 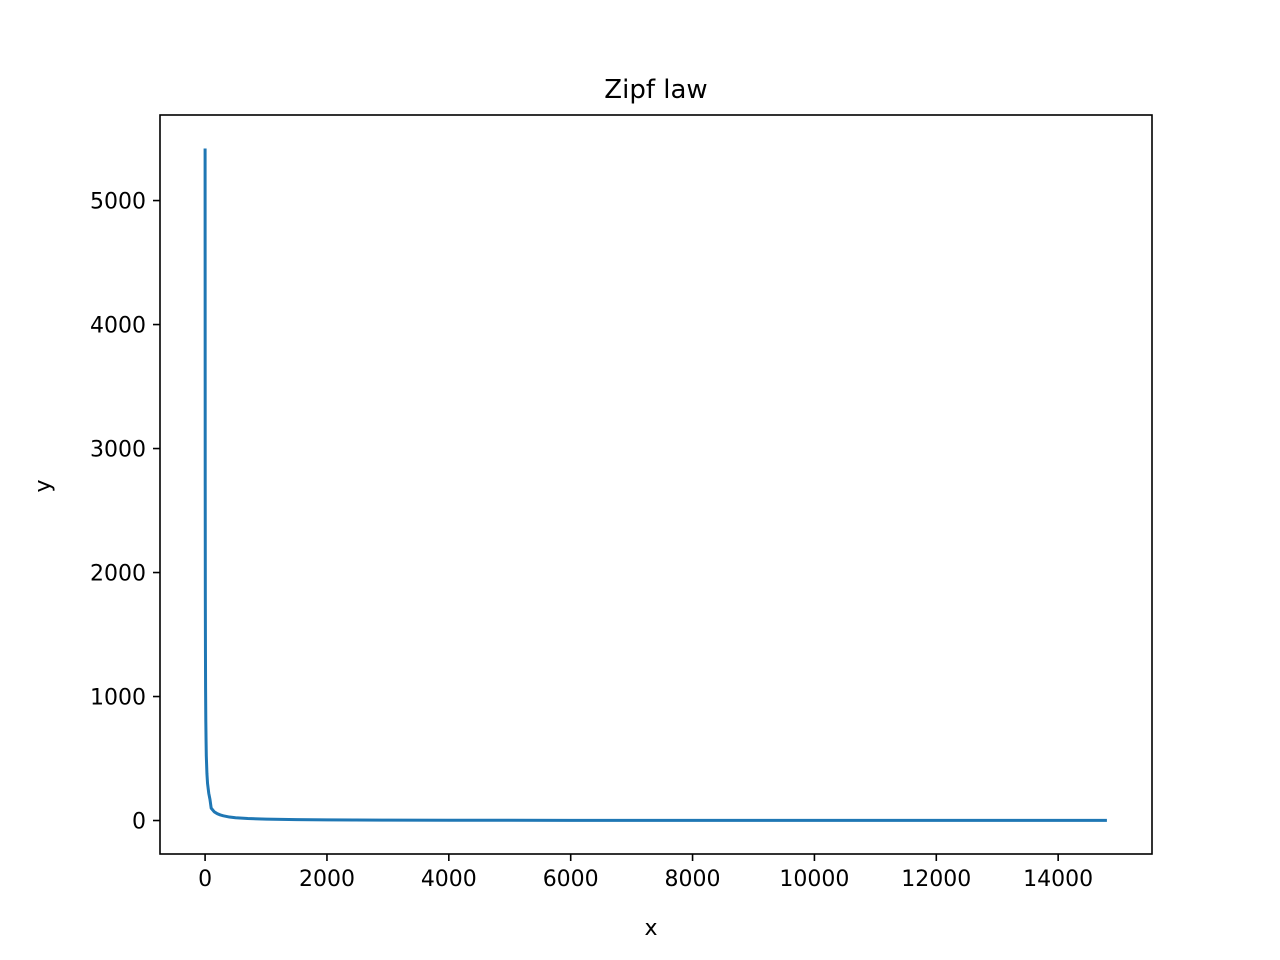 What do you see at coordinates (118, 698) in the screenshot?
I see `y-tick-label: 1000` at bounding box center [118, 698].